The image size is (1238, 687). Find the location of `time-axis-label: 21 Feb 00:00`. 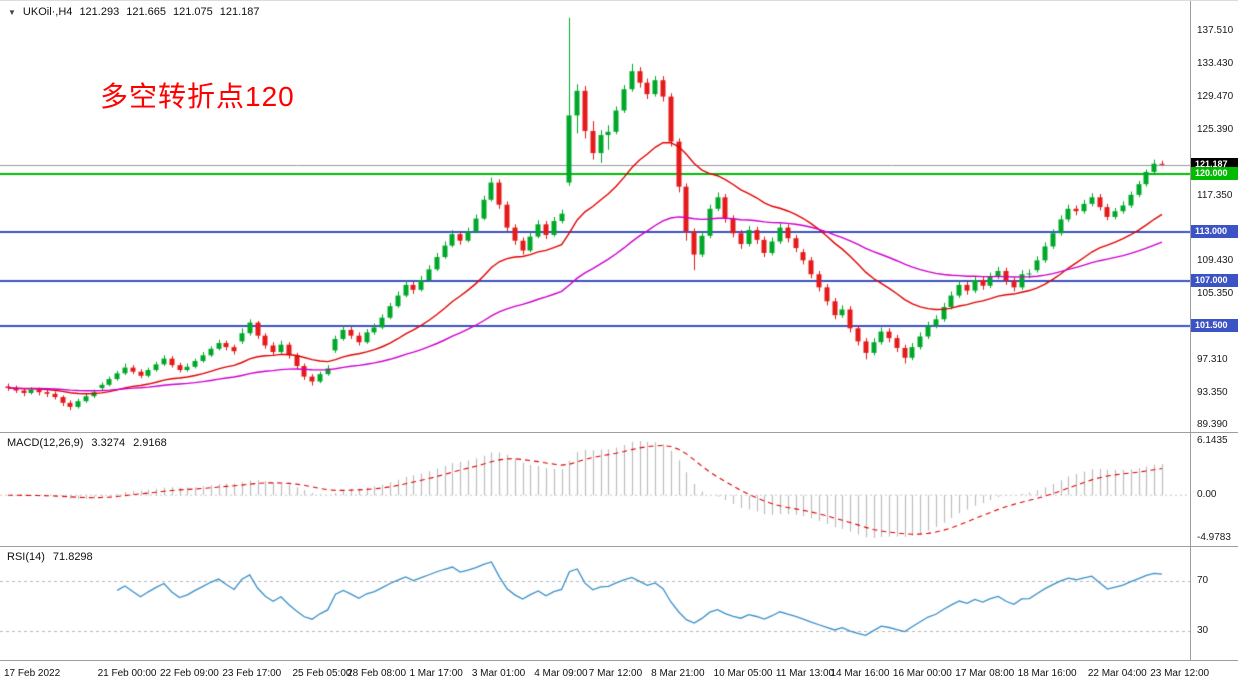

time-axis-label: 21 Feb 00:00 is located at coordinates (127, 673).